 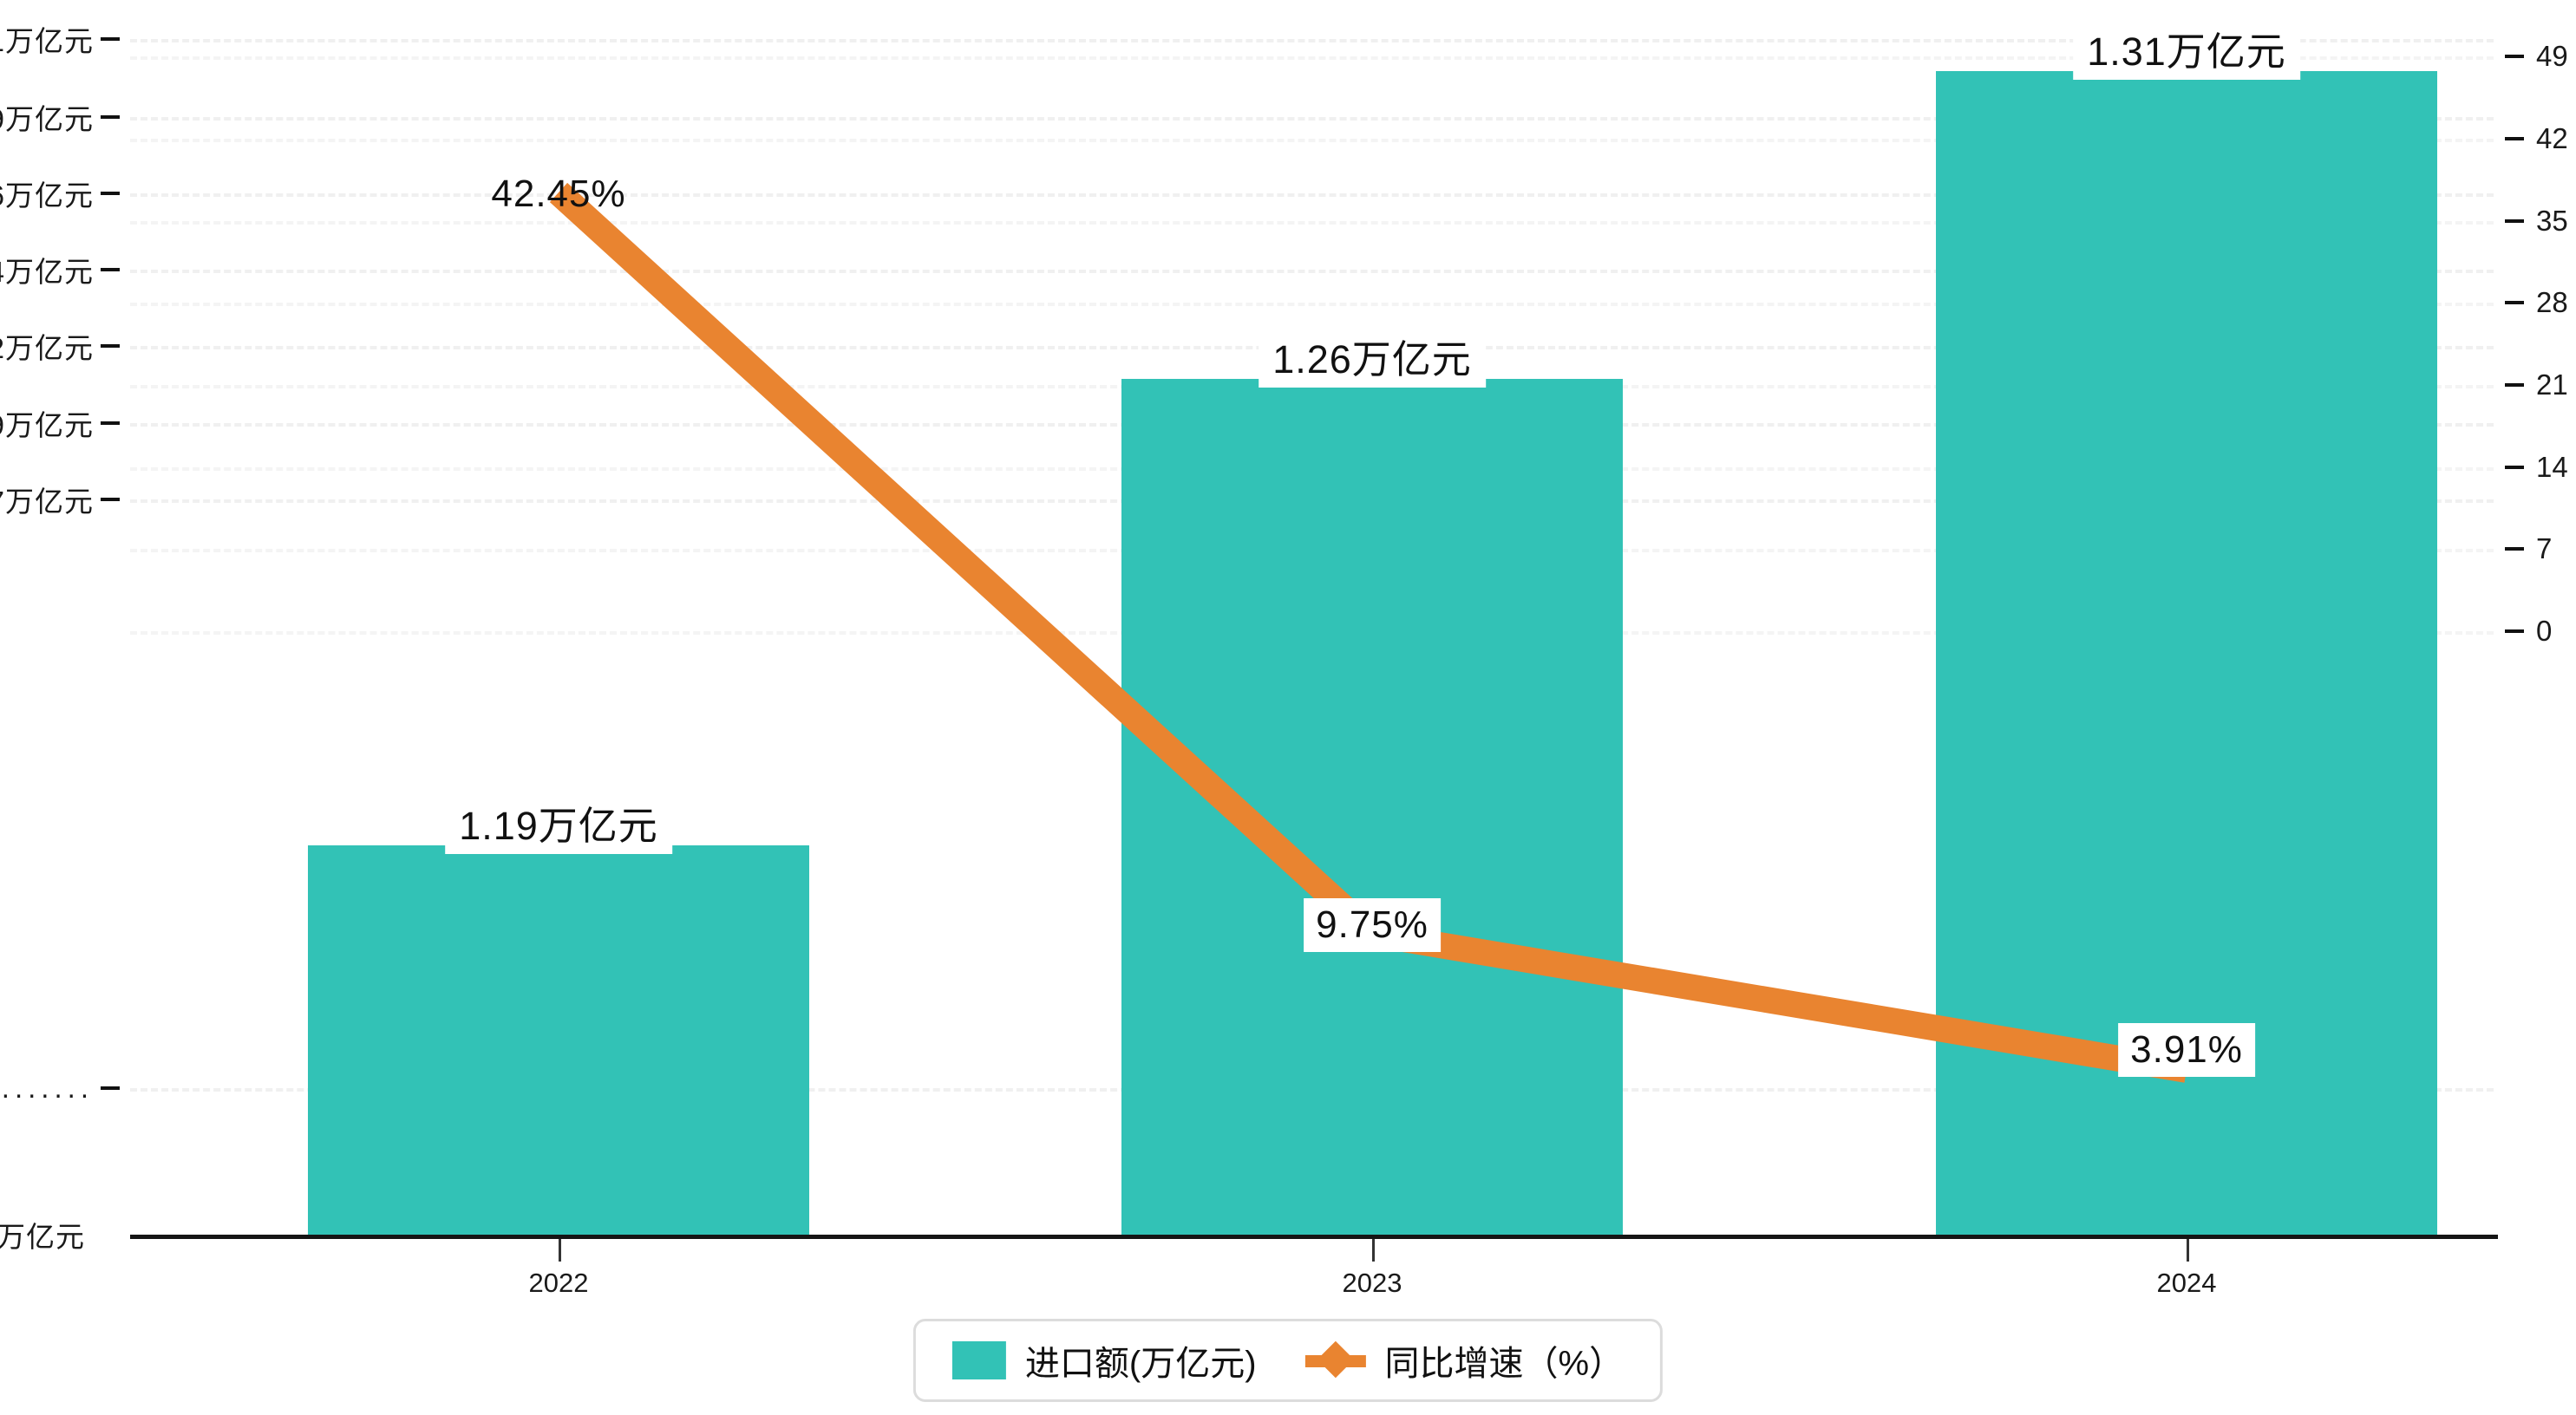 I want to click on legend-label-import-value: 进口额(万亿元), so click(x=1140, y=1364).